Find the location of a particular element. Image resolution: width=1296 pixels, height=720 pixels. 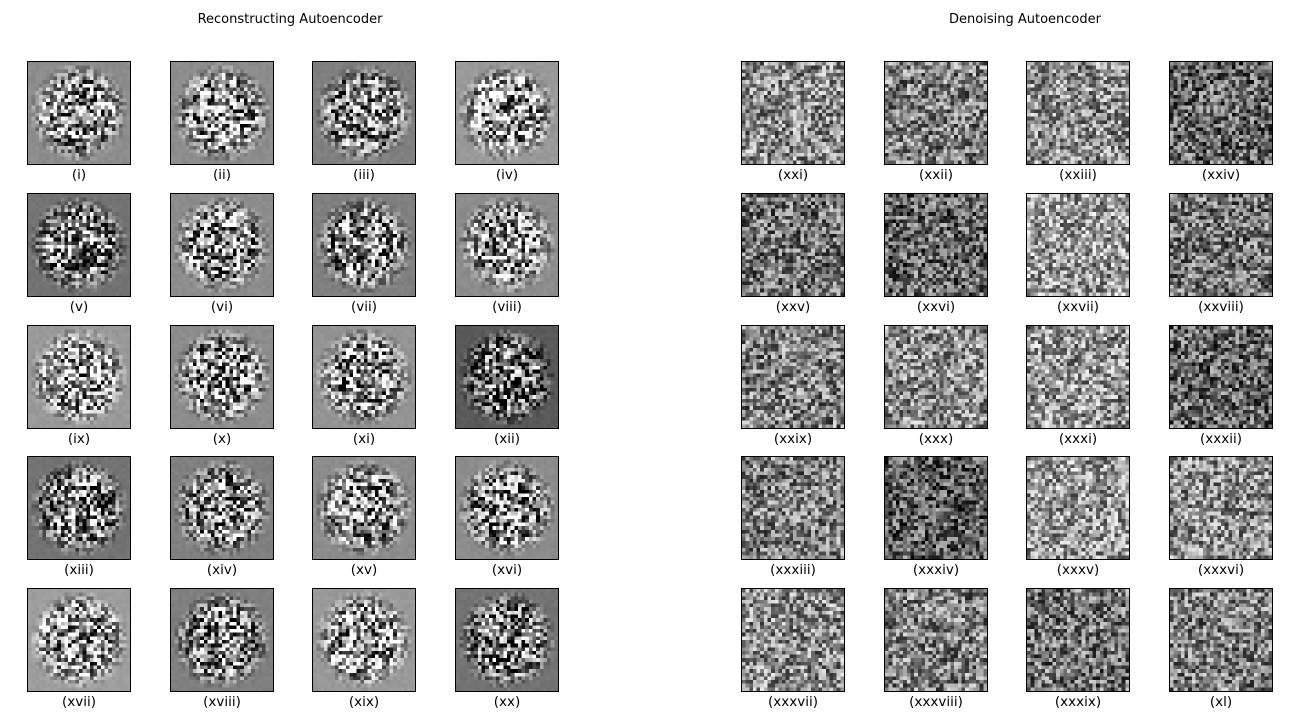

filter-caption: (xl) is located at coordinates (1221, 702).